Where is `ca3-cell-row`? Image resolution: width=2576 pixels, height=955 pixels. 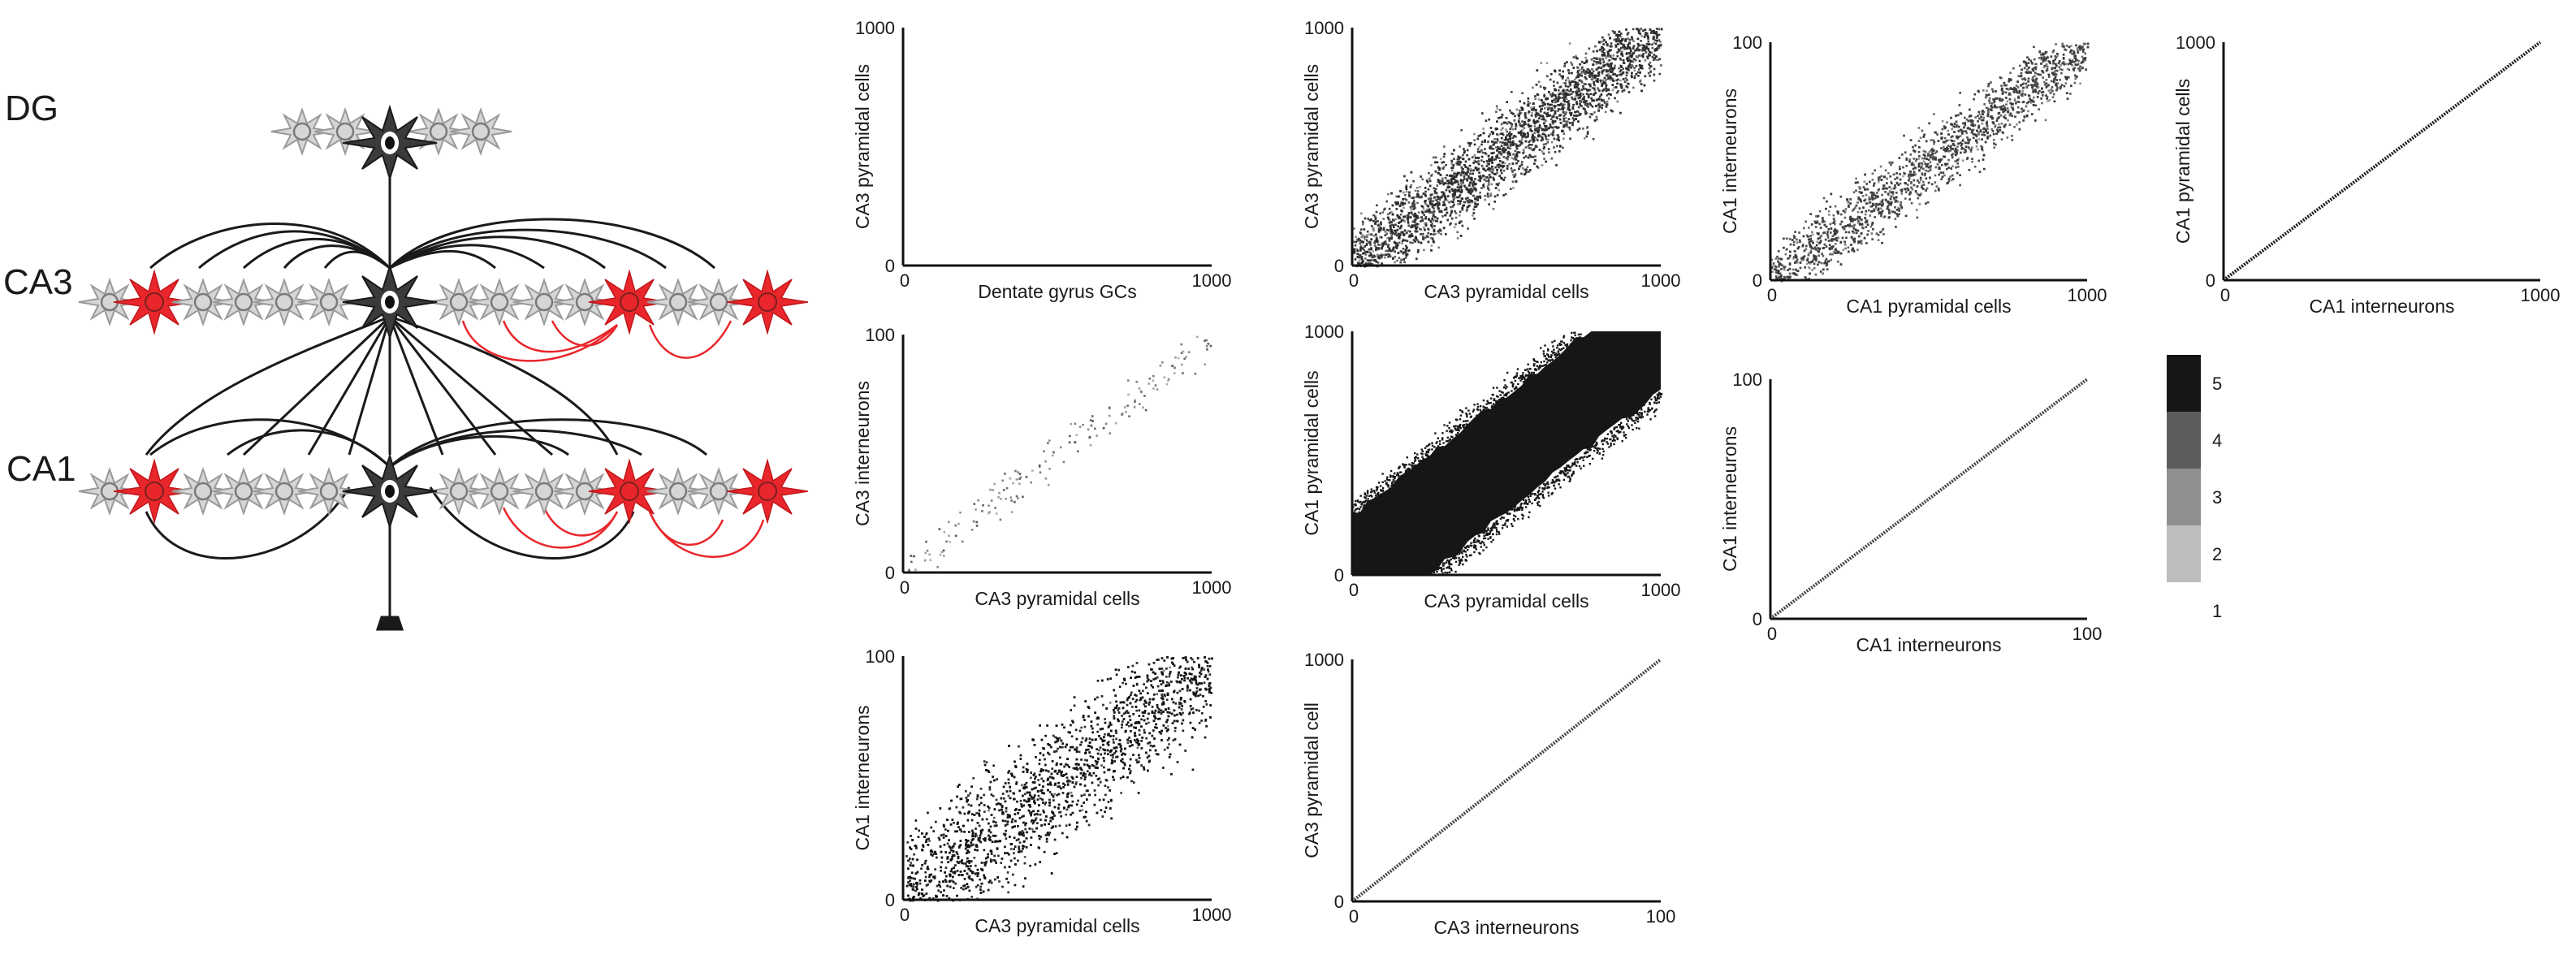 ca3-cell-row is located at coordinates (443, 303).